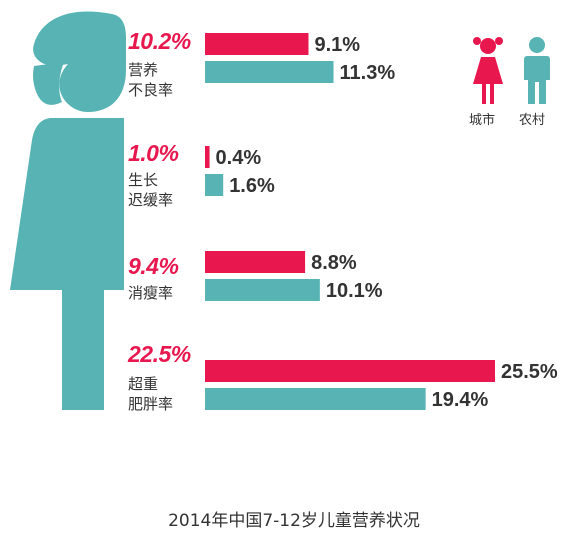  What do you see at coordinates (529, 372) in the screenshot?
I see `value-label-urban-overweight: 25.5%` at bounding box center [529, 372].